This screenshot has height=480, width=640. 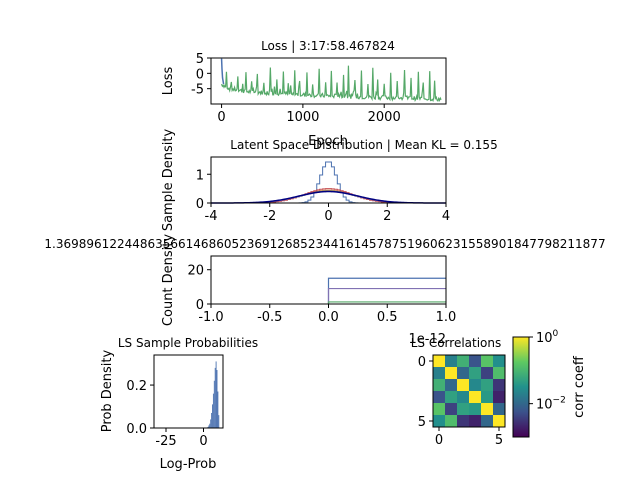 I want to click on loss-xlabel: Epoch, so click(x=328, y=141).